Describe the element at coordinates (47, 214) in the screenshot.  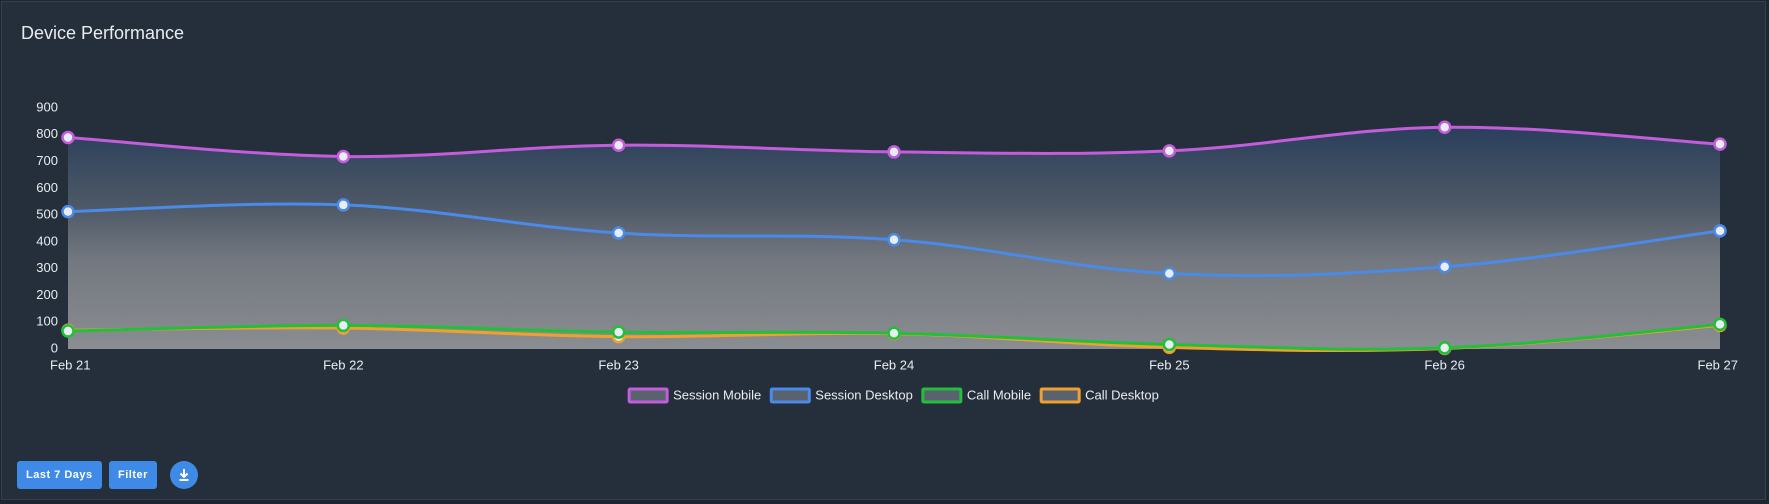
I see `y-tick-label: 500` at that location.